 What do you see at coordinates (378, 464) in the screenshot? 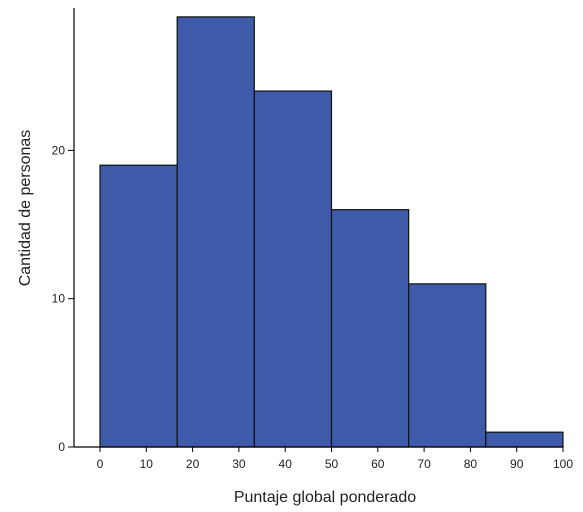
I see `x-tick-label: 60` at bounding box center [378, 464].